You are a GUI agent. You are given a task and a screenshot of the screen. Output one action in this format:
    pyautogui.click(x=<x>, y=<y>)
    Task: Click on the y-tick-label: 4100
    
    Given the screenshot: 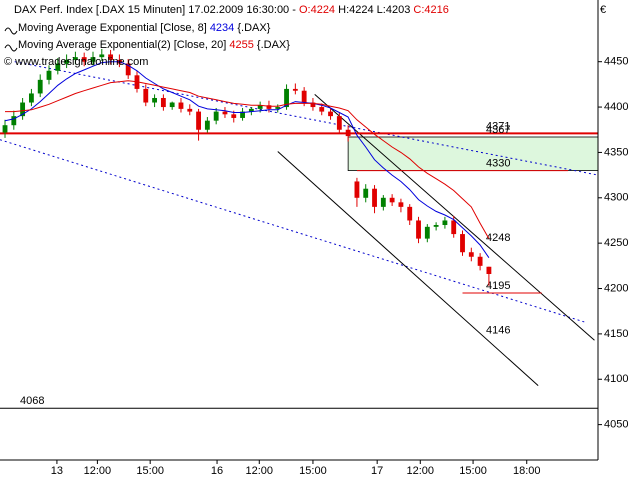 What is the action you would take?
    pyautogui.click(x=616, y=379)
    